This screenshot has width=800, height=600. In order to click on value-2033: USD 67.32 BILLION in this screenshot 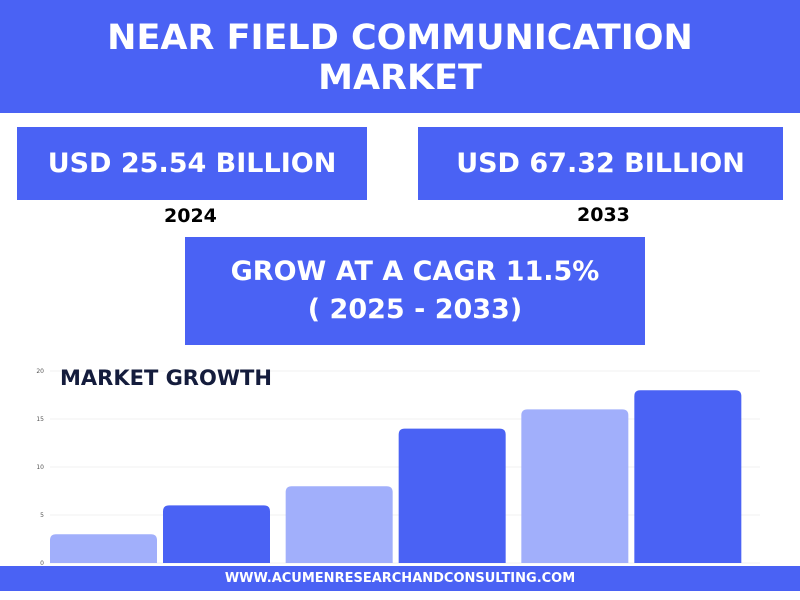, I will do `click(600, 163)`.